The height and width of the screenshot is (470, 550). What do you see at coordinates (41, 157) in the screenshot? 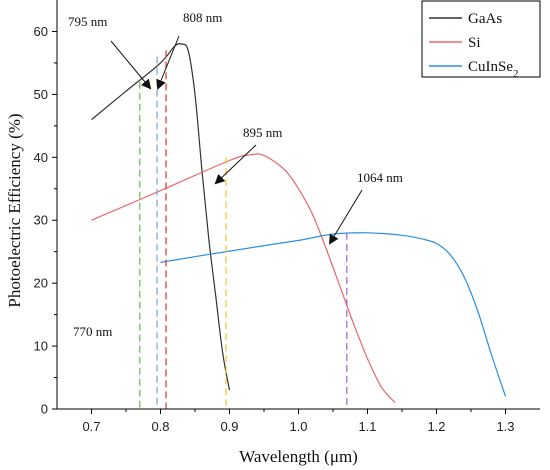
I see `y-tick-label: 40` at bounding box center [41, 157].